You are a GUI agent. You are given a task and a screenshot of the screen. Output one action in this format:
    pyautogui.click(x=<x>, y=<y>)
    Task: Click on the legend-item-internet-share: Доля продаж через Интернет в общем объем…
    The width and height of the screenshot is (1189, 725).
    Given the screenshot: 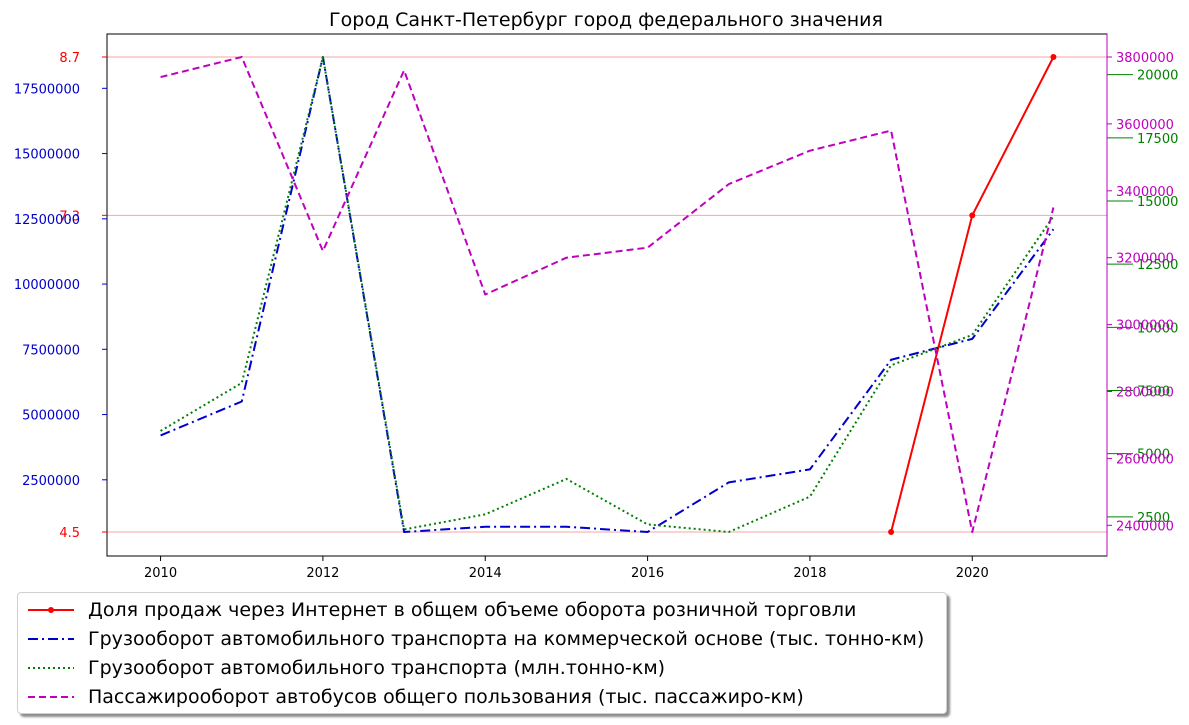 What is the action you would take?
    pyautogui.click(x=437, y=610)
    